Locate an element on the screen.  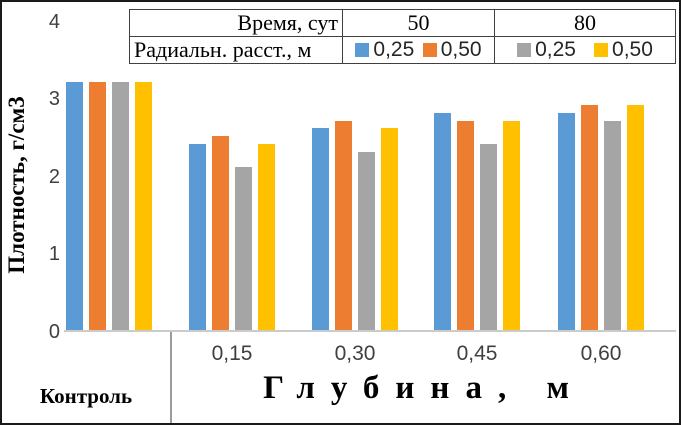
legend-swatch-gray is located at coordinates (524, 50).